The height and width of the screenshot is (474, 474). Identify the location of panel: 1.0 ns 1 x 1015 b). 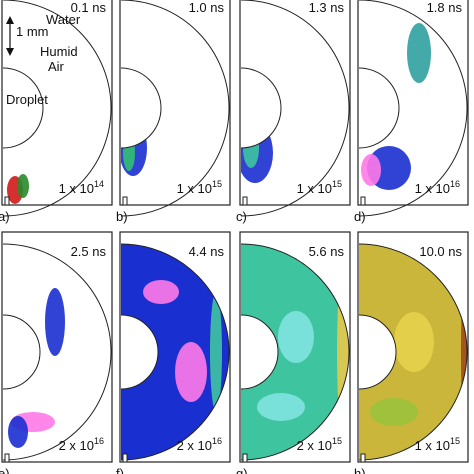
(173, 112).